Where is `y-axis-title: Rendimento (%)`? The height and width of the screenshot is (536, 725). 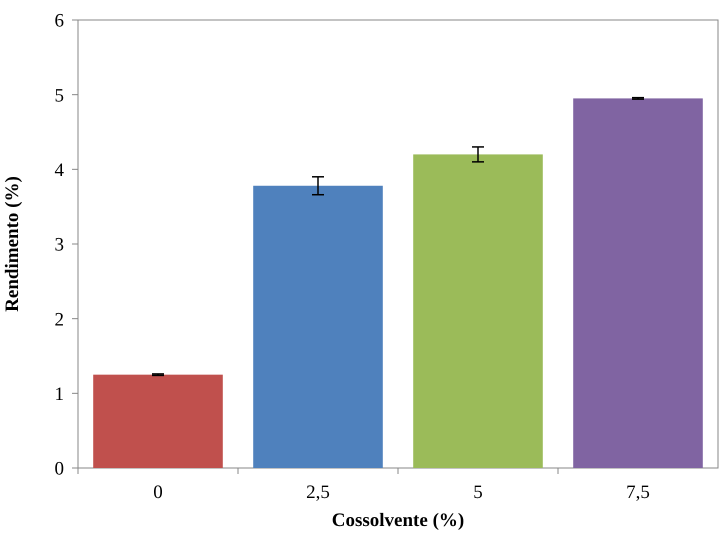
y-axis-title: Rendimento (%) is located at coordinates (12, 244).